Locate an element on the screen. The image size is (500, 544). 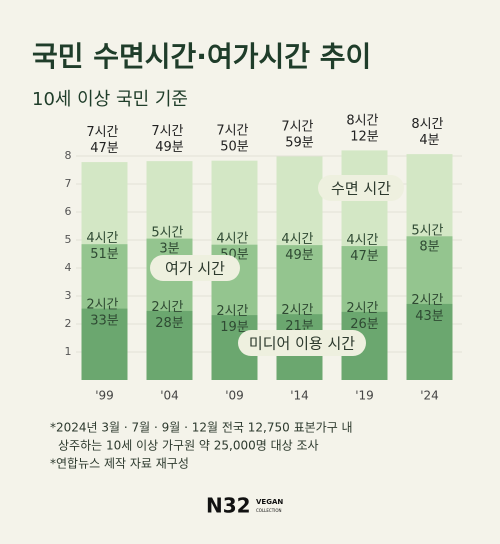
value-label: 4시간 50분 is located at coordinates (234, 246).